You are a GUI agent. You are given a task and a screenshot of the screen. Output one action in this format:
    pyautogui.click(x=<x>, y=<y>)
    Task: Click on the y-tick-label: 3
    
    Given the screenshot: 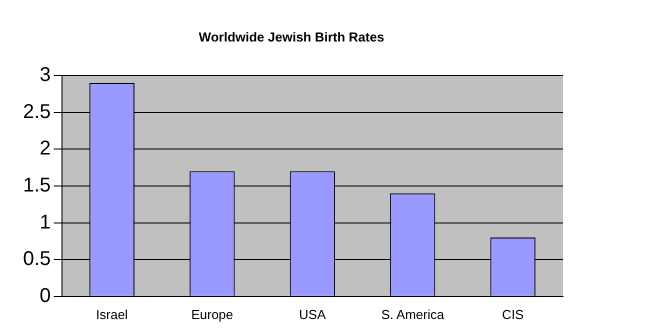 What is the action you would take?
    pyautogui.click(x=45, y=75)
    